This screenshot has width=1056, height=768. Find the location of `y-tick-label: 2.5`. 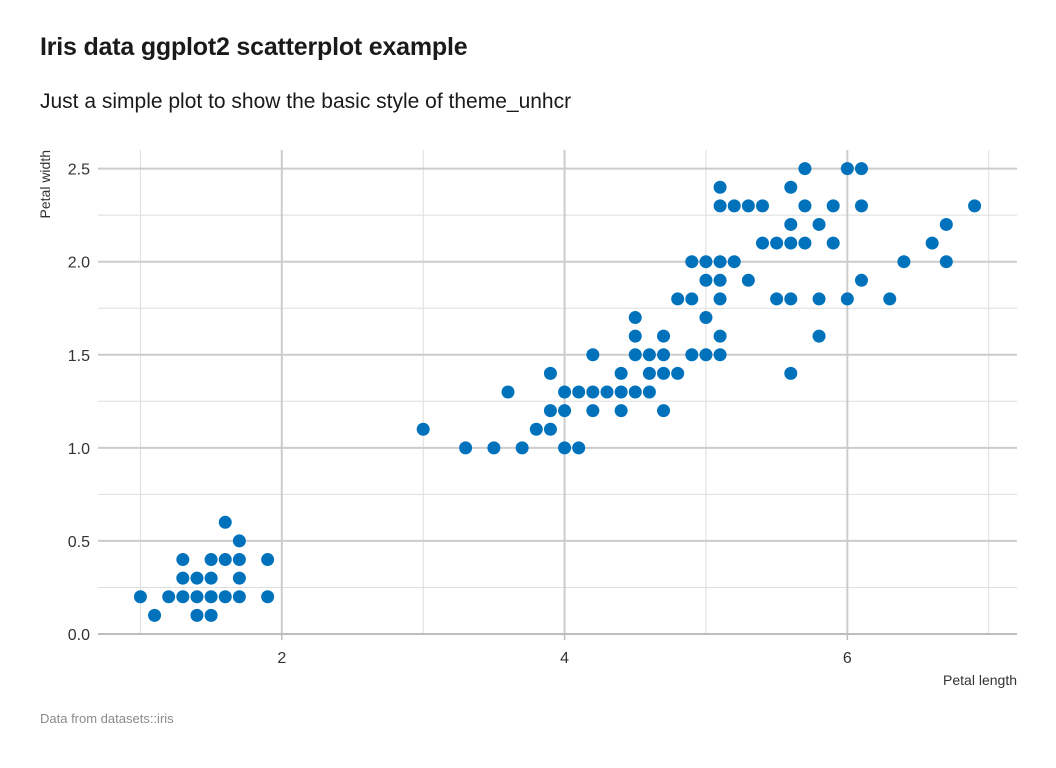

y-tick-label: 2.5 is located at coordinates (79, 170).